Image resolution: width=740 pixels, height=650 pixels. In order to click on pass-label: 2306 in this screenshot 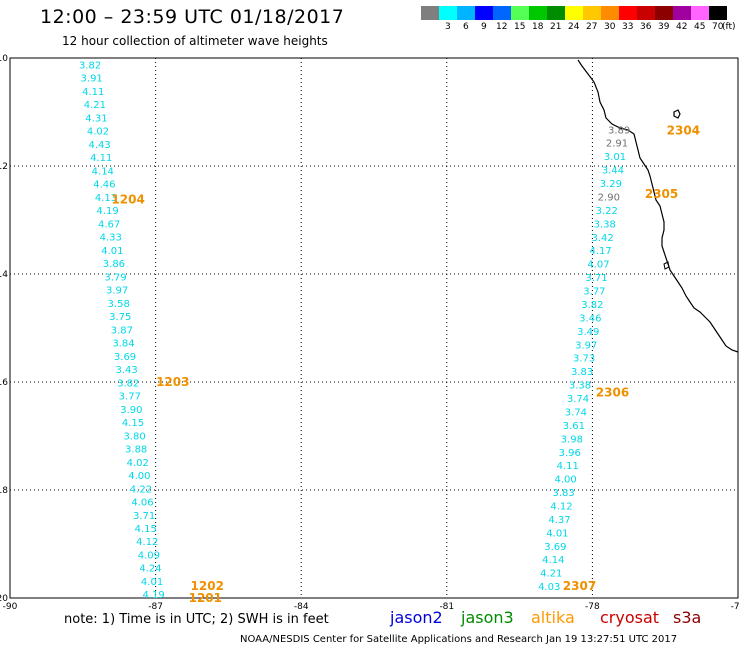, I will do `click(612, 393)`.